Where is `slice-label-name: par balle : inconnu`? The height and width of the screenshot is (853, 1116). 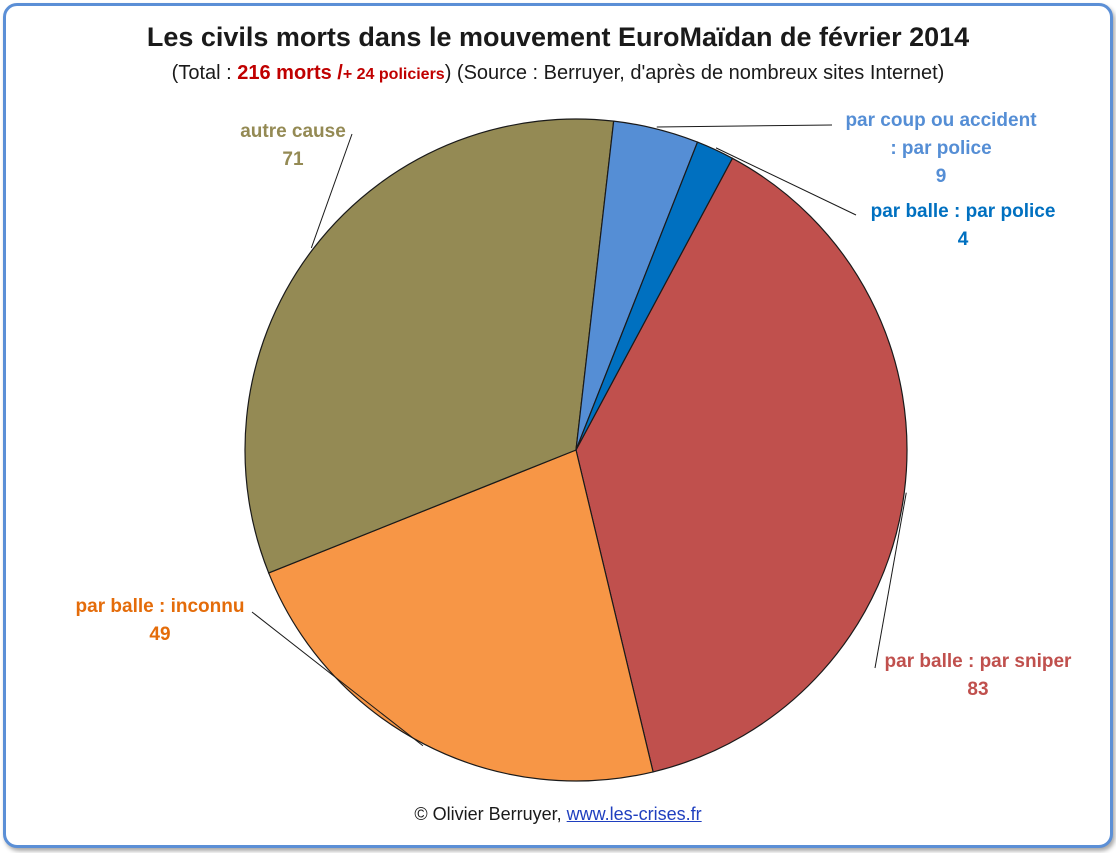 slice-label-name: par balle : inconnu is located at coordinates (160, 606).